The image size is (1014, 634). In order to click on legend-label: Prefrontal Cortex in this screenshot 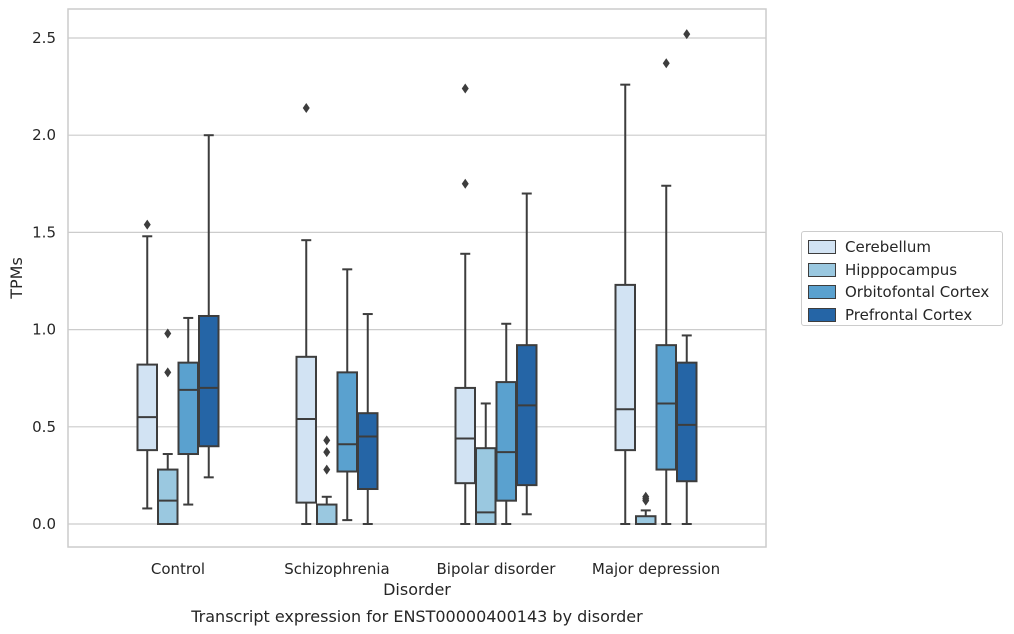, I will do `click(909, 314)`.